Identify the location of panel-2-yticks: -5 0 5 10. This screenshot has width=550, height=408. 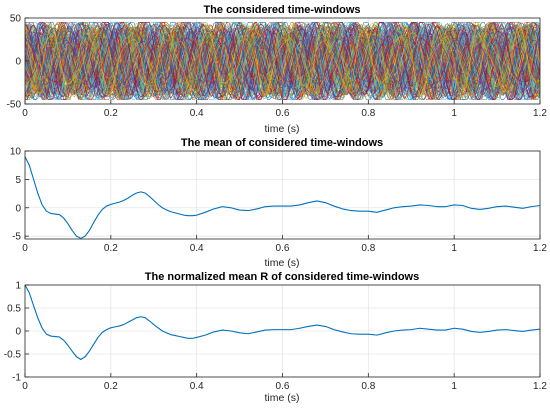
(19, 195).